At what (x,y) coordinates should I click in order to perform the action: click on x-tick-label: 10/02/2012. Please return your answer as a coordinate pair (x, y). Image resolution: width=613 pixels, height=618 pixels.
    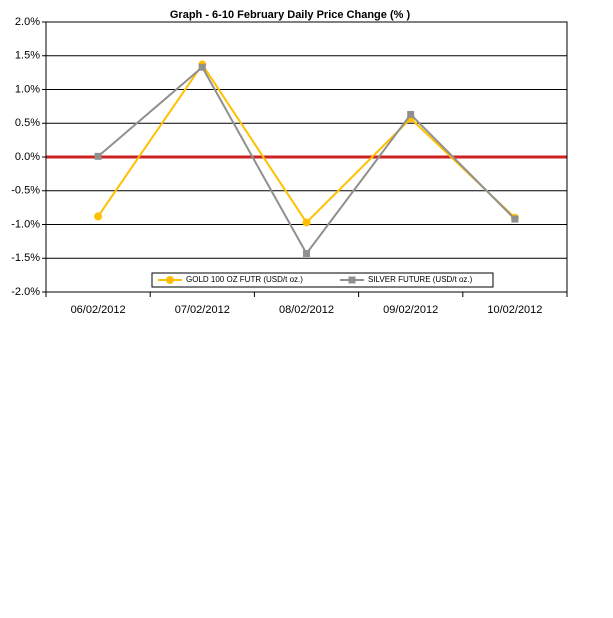
    Looking at the image, I should click on (514, 310).